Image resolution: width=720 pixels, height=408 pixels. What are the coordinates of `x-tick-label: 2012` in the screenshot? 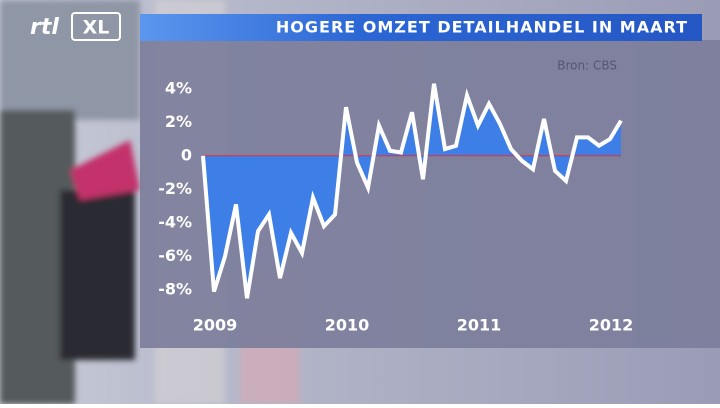 It's located at (611, 325).